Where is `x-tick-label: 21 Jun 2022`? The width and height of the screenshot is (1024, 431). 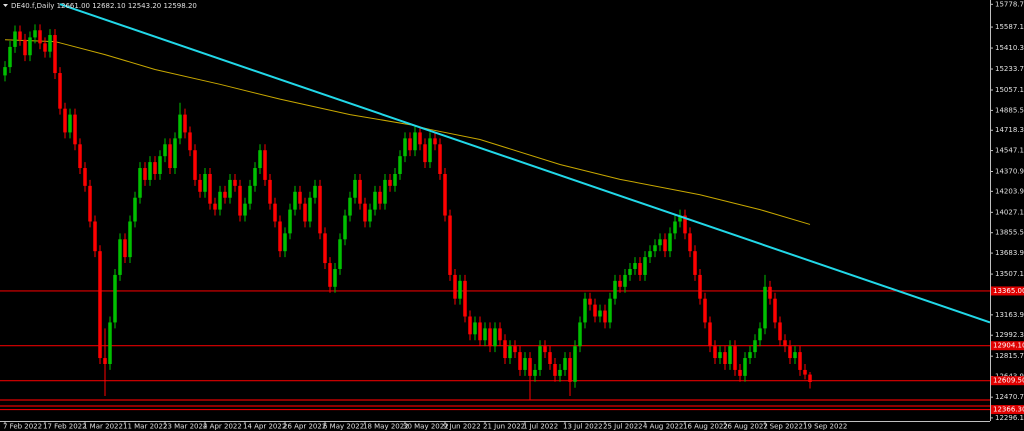
x-tick-label: 21 Jun 2022 is located at coordinates (504, 427).